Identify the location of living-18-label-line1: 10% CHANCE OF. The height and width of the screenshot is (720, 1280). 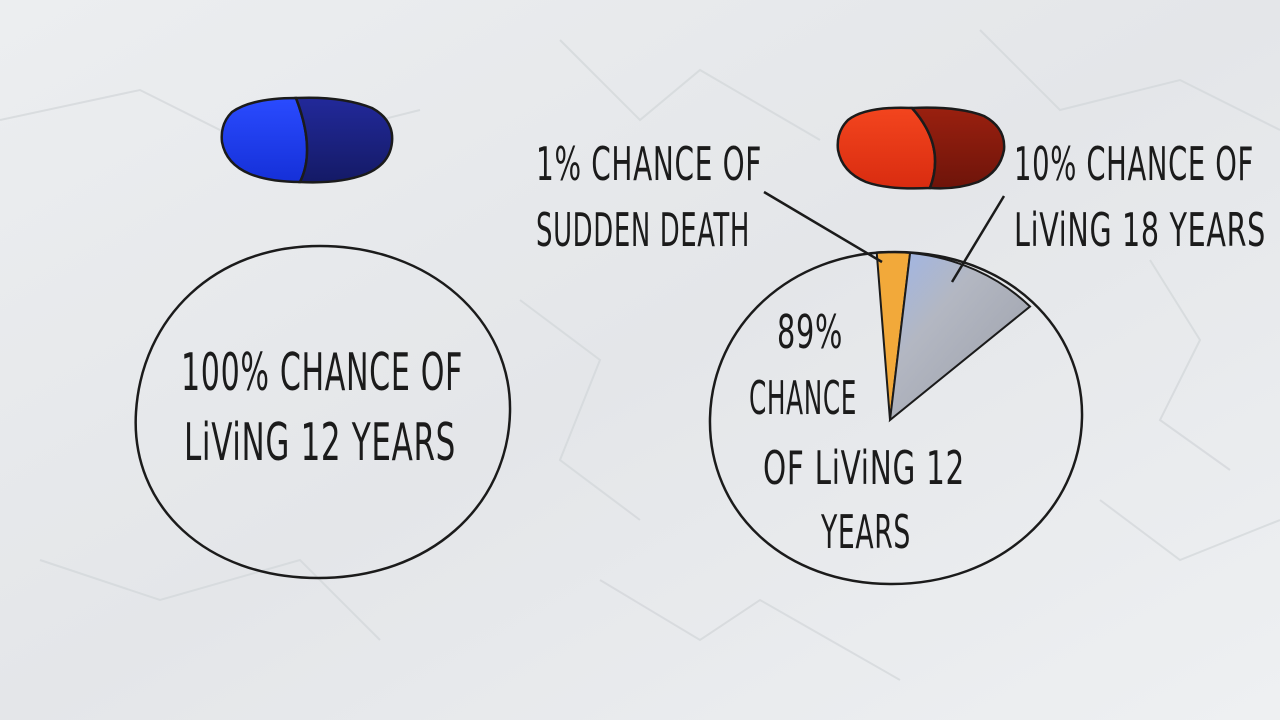
(1134, 164).